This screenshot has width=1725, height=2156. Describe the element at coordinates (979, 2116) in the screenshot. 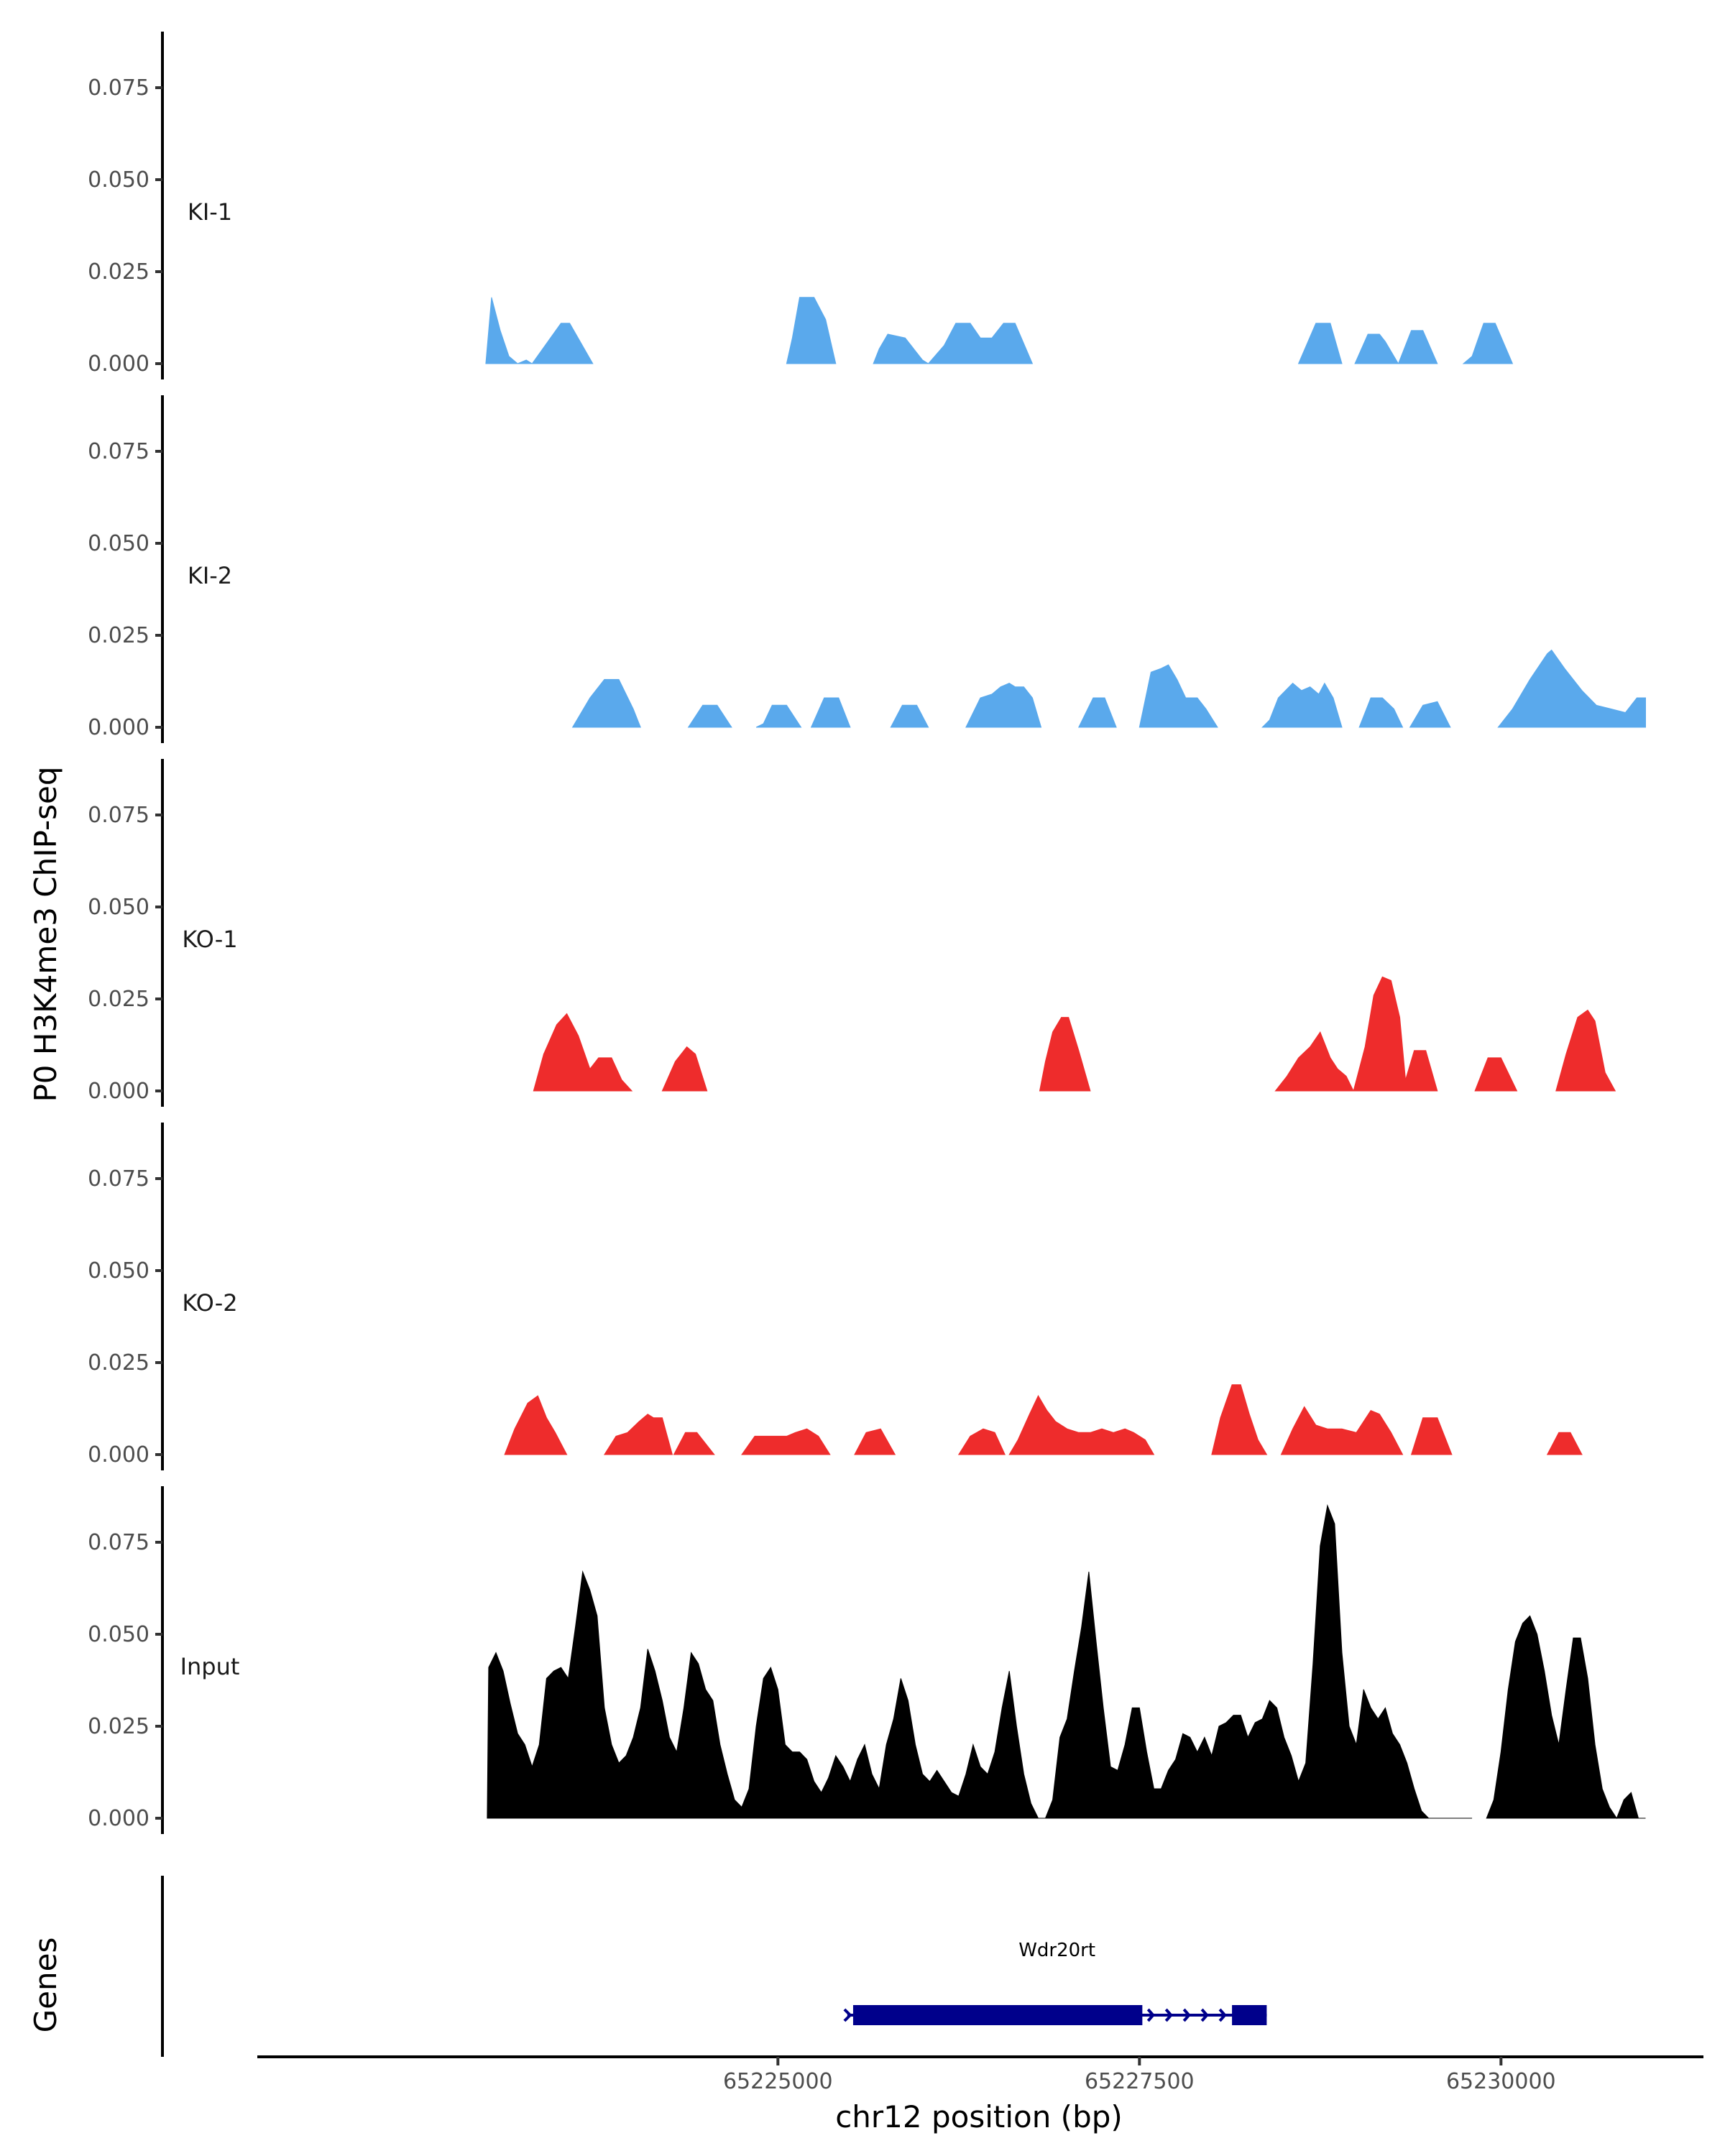

I see `x-axis-title: chr12 position (bp)` at that location.